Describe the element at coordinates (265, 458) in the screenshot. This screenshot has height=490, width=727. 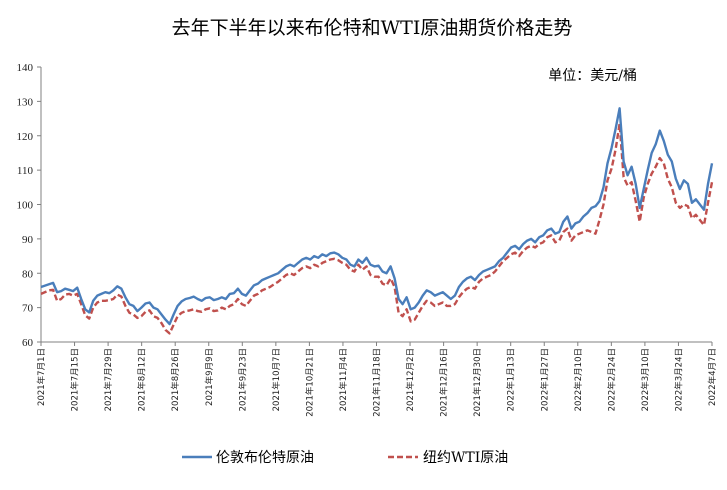
I see `legend-brent-label: 伦敦布伦特原油` at that location.